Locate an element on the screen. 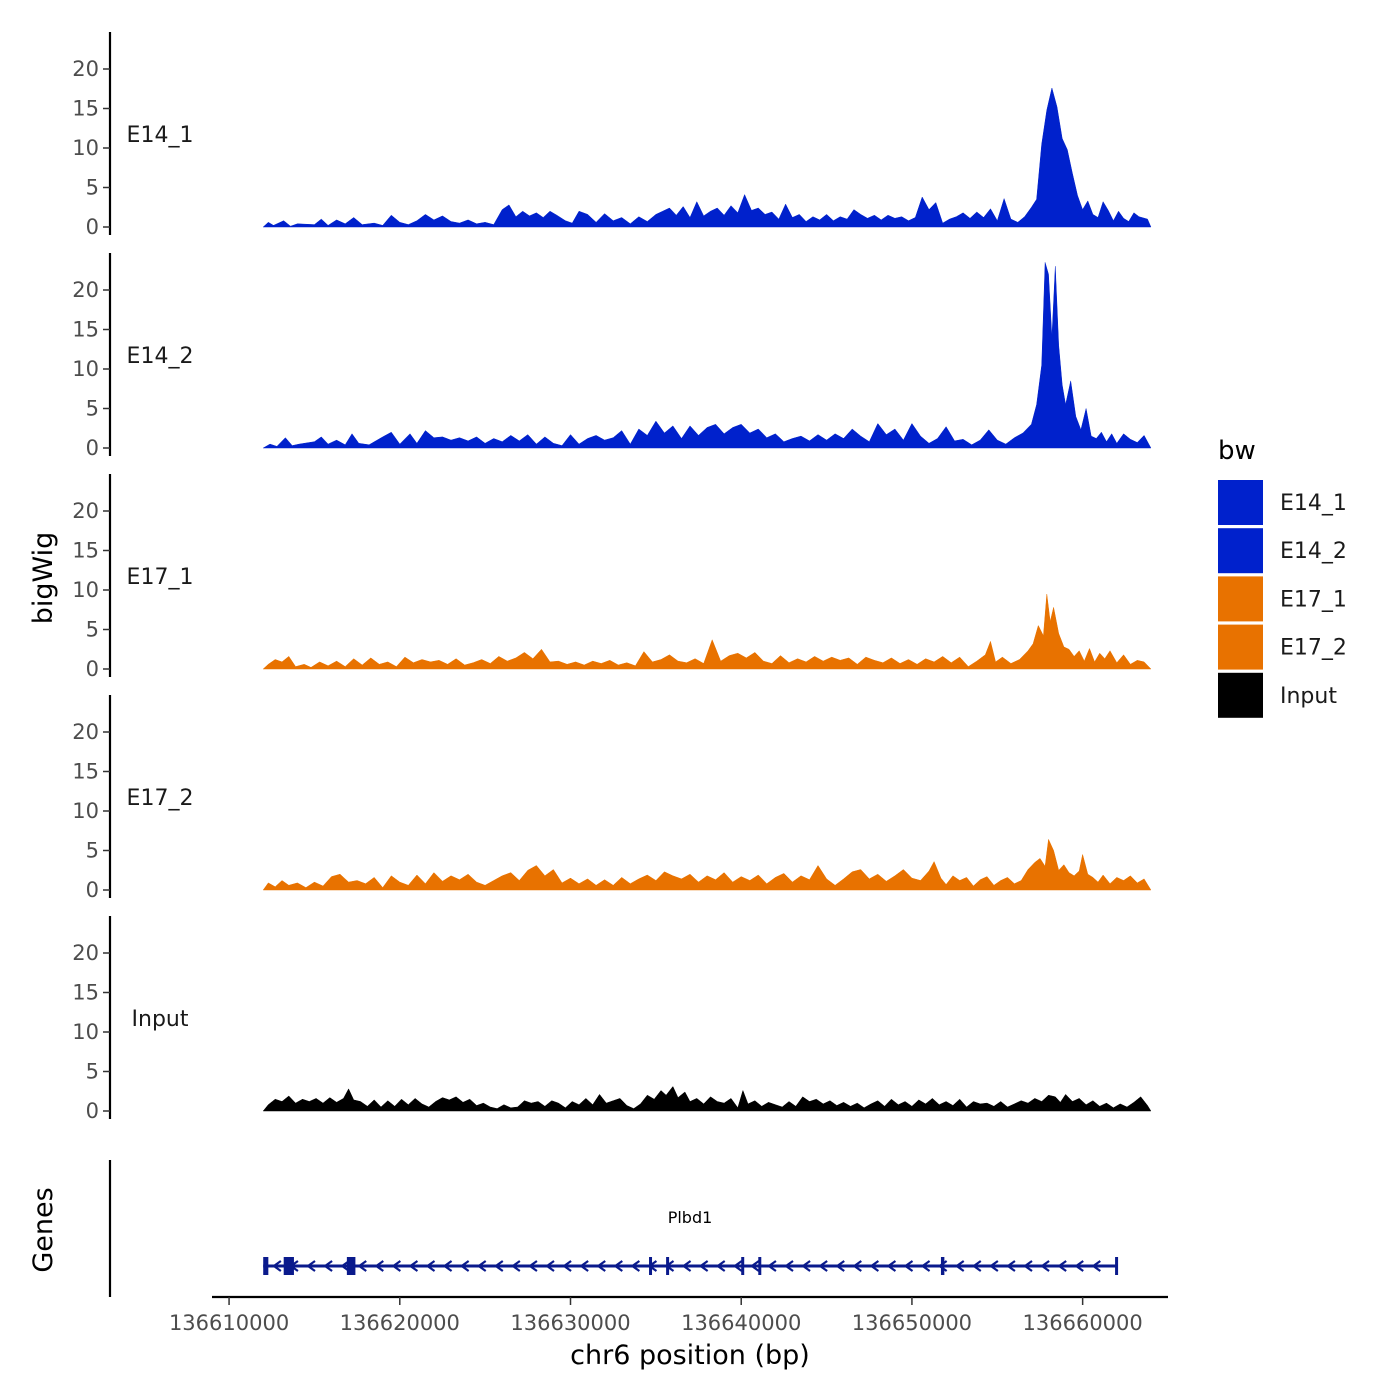 The image size is (1400, 1400). y-axis-title: bigWig is located at coordinates (43, 578).